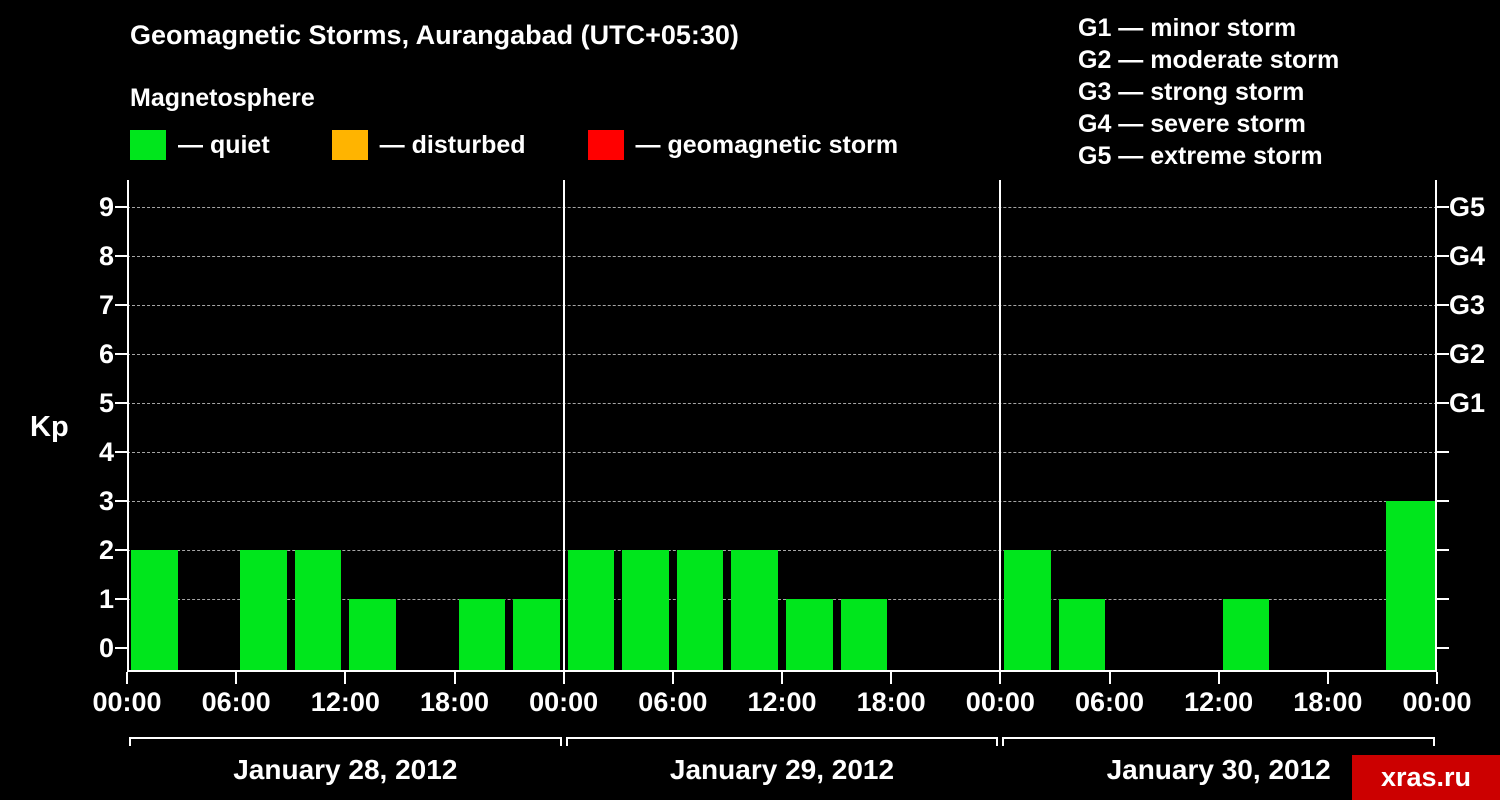 This screenshot has width=1500, height=800. What do you see at coordinates (1467, 304) in the screenshot?
I see `g-tick-label: G3` at bounding box center [1467, 304].